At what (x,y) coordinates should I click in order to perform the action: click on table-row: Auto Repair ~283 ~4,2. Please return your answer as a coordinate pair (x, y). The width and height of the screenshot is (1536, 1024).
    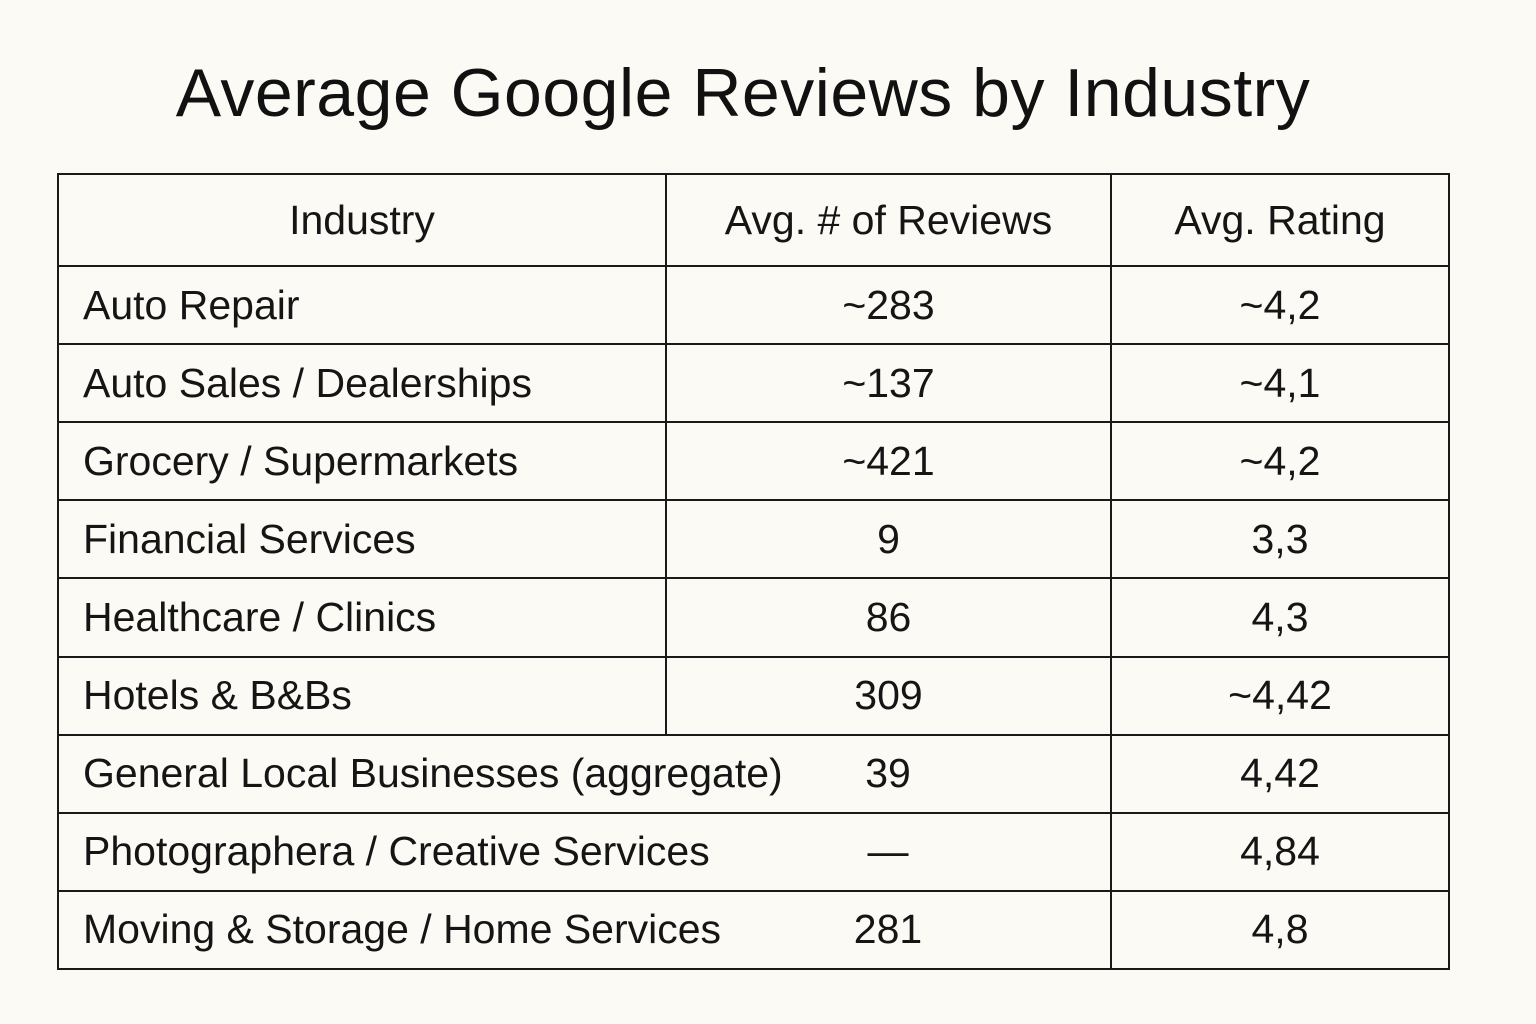
    Looking at the image, I should click on (753, 305).